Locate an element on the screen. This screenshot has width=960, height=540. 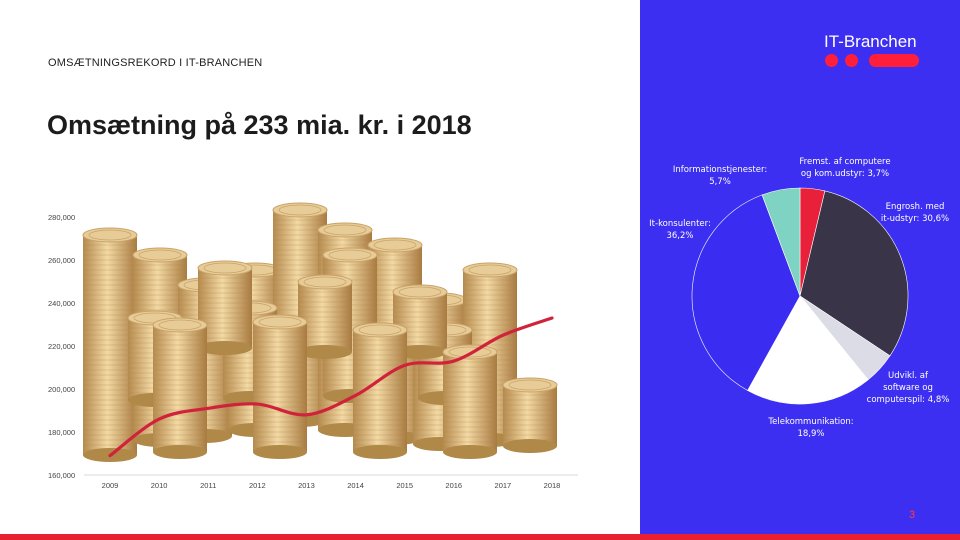
y-tick-label: 240,000 is located at coordinates (61, 303).